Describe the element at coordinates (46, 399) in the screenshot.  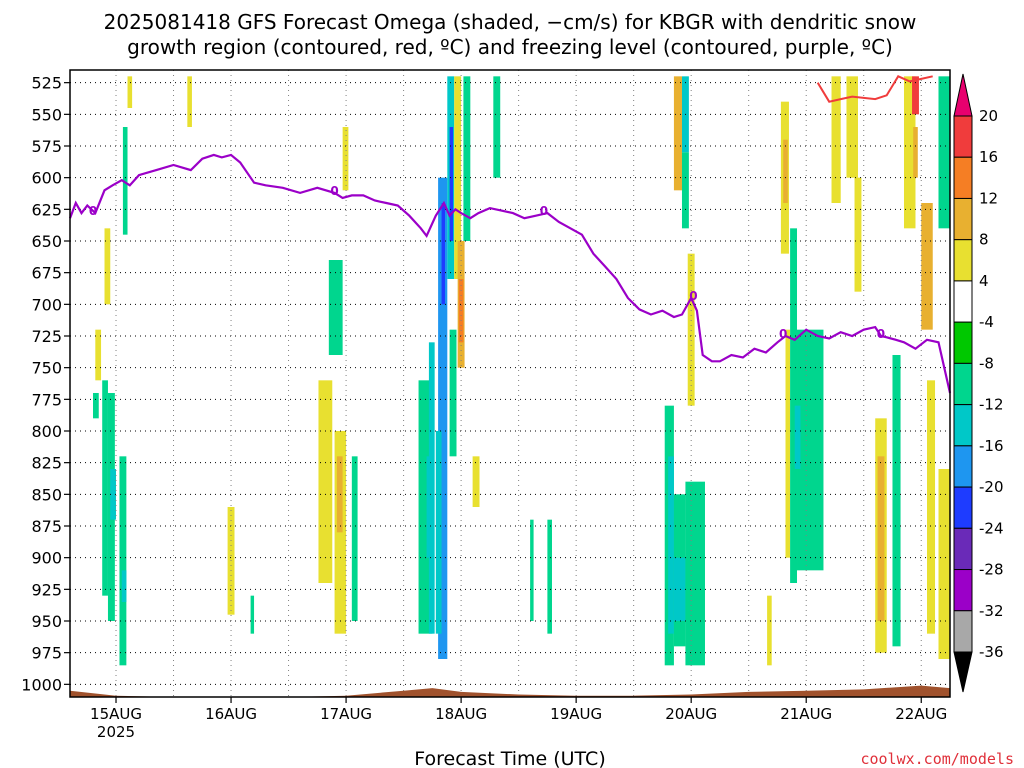
I see `y-tick-label: 775` at that location.